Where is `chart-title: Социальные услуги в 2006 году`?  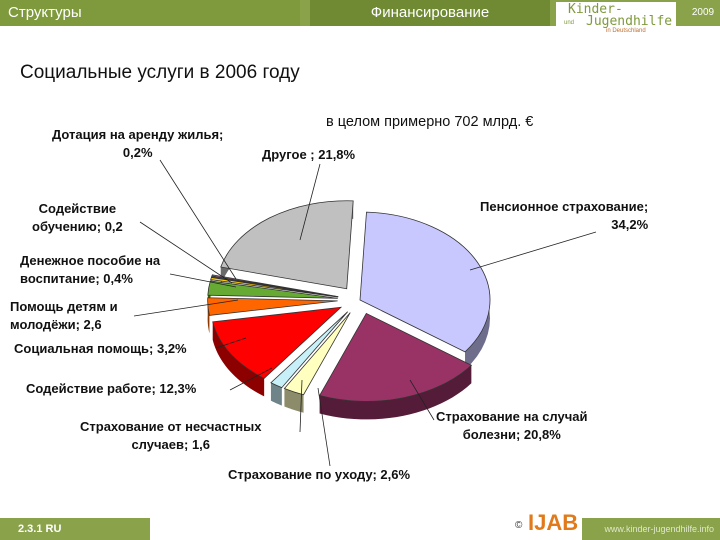 chart-title: Социальные услуги в 2006 году is located at coordinates (160, 72).